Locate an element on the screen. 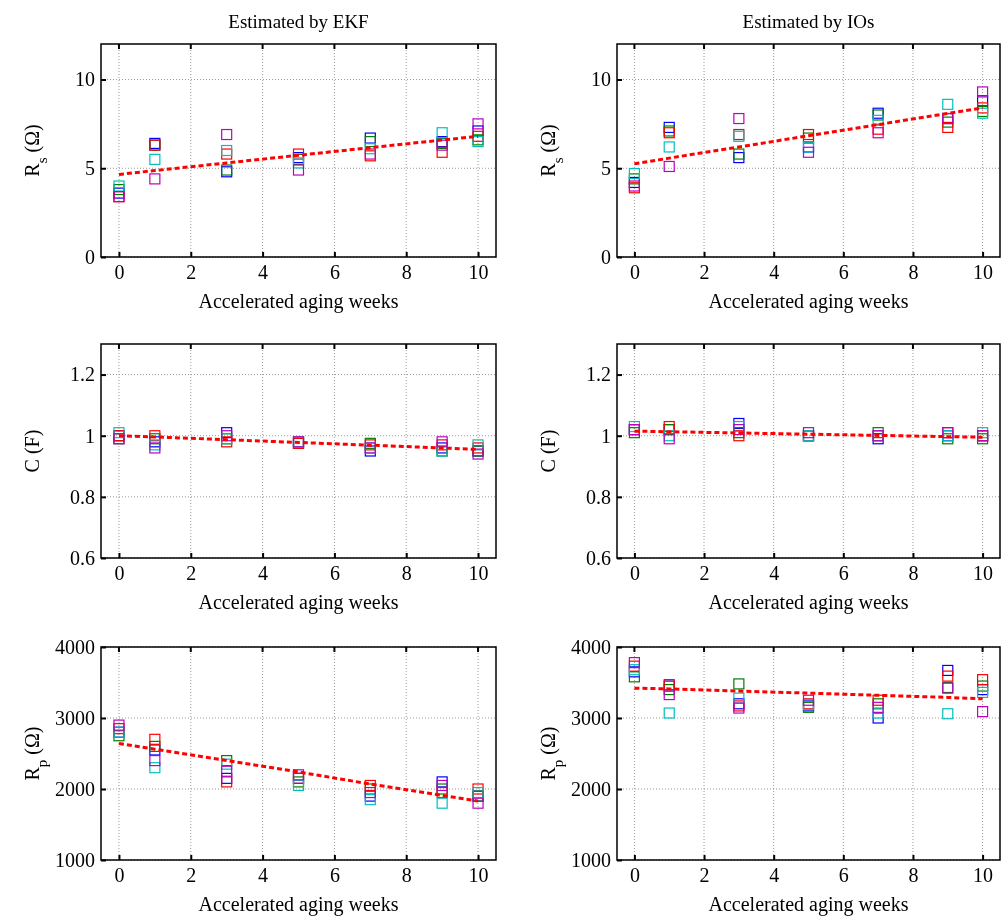 Image resolution: width=1005 pixels, height=918 pixels. chart-title: Estimated by IOs is located at coordinates (808, 21).